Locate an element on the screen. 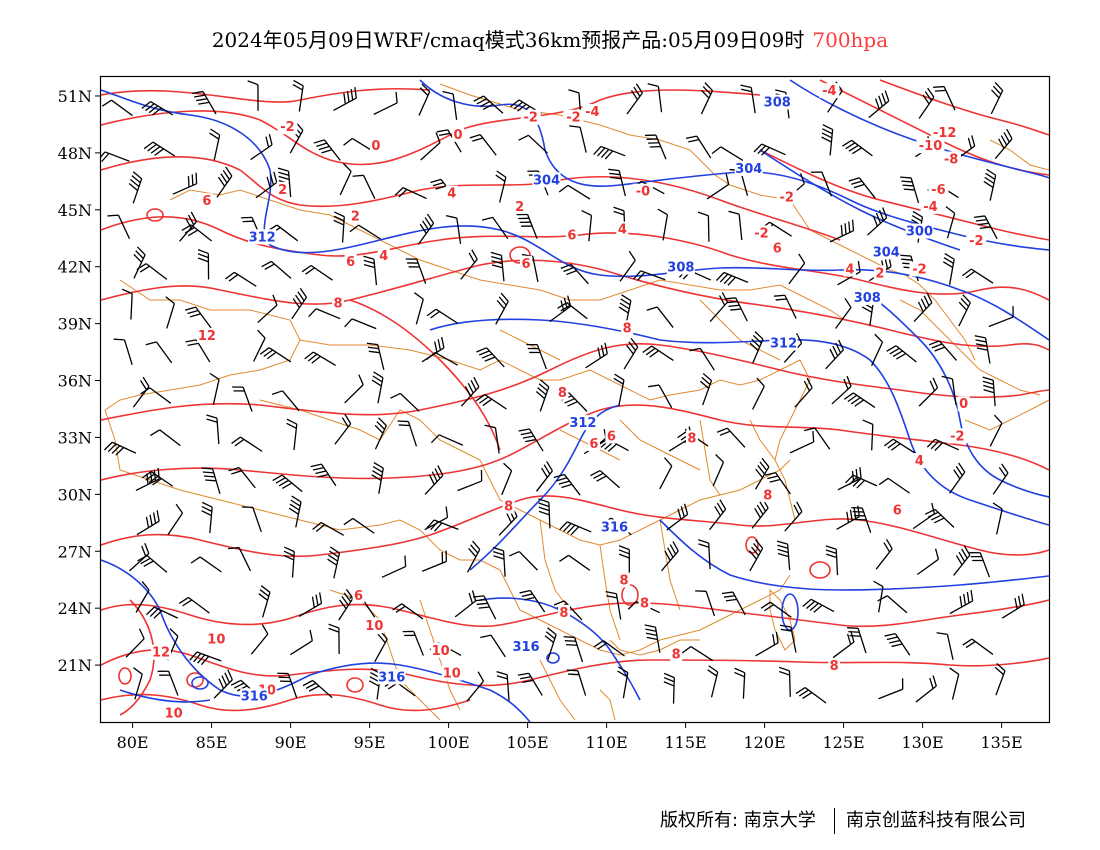 The height and width of the screenshot is (850, 1100). geopotential-label: 308 is located at coordinates (777, 103).